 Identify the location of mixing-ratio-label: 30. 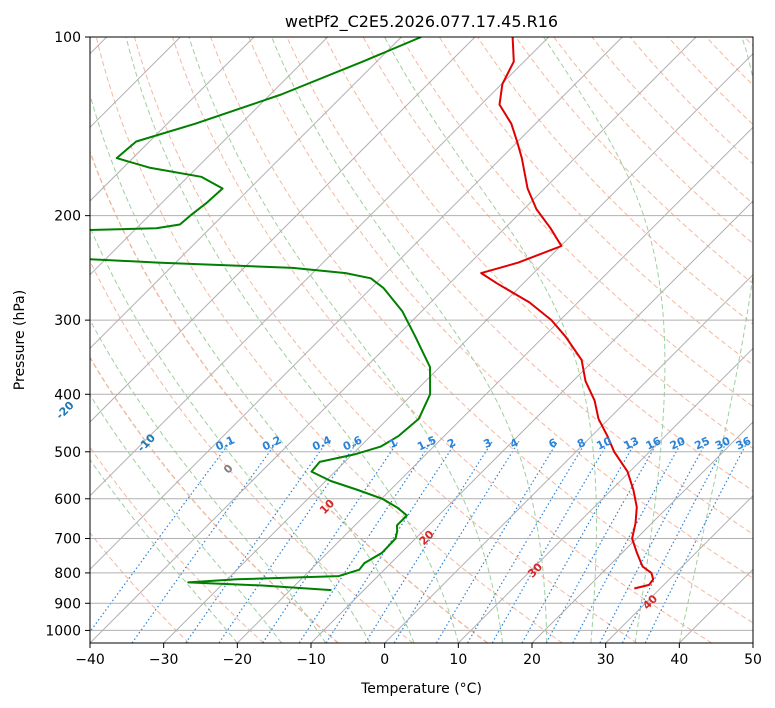
(723, 443).